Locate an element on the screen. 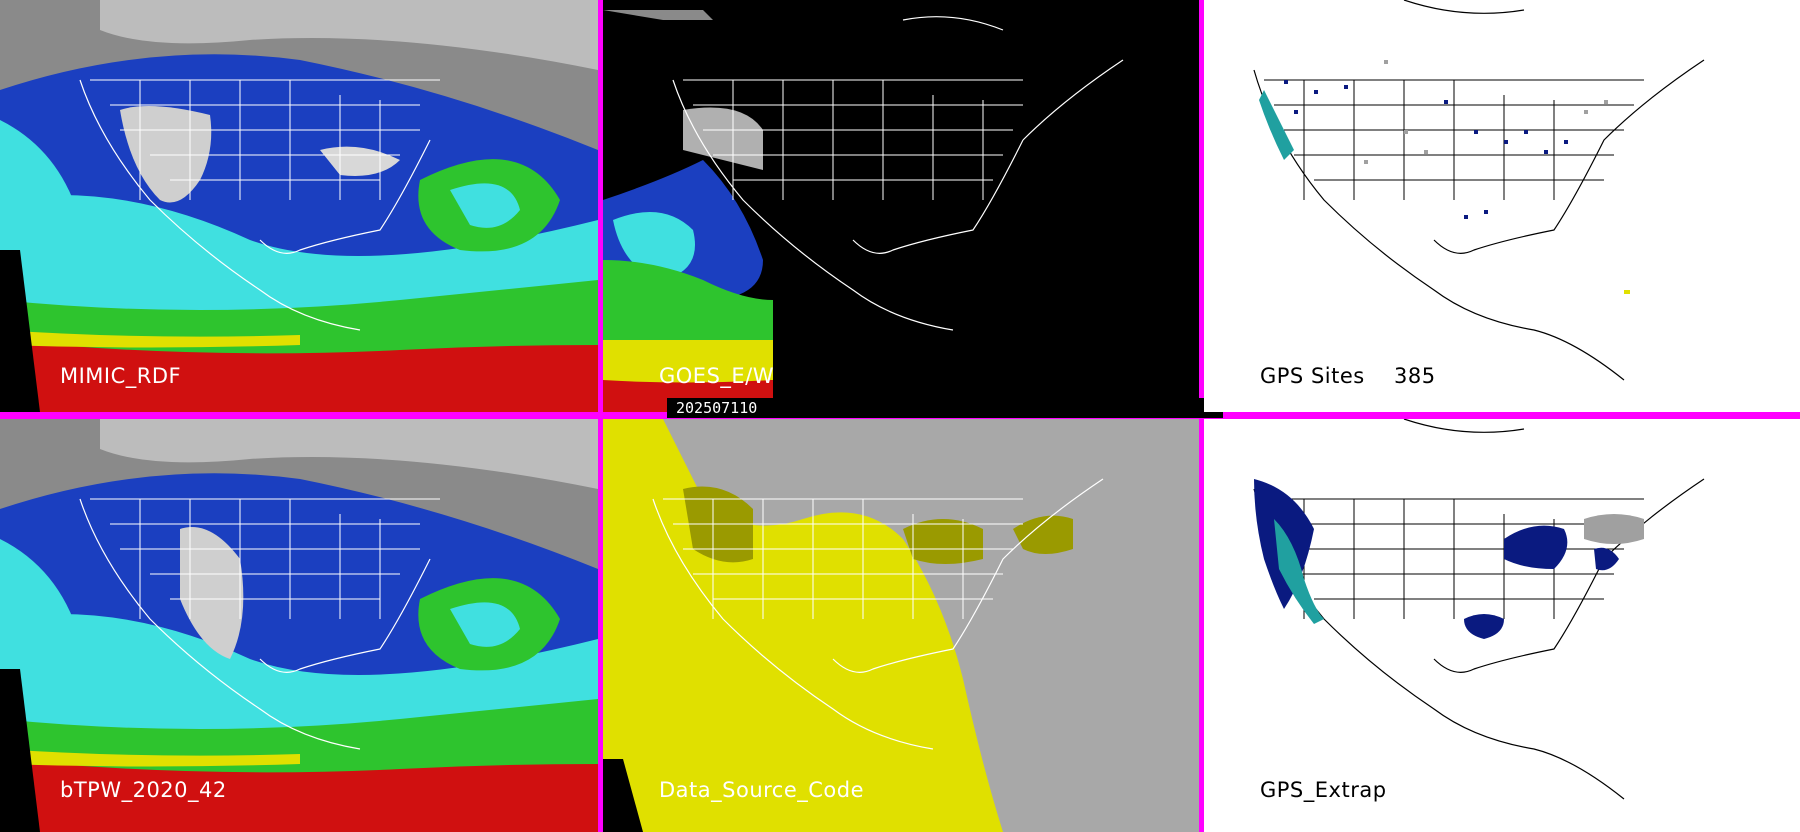 This screenshot has height=832, width=1800. timestamp-bar: 202507110 is located at coordinates (945, 408).